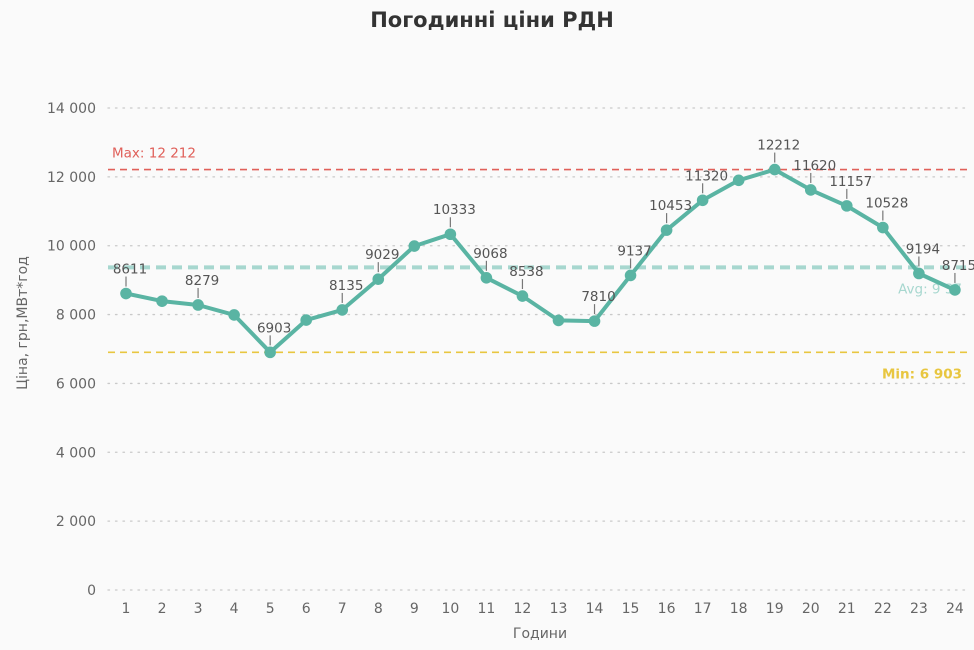  What do you see at coordinates (346, 286) in the screenshot?
I see `data-label: 8135` at bounding box center [346, 286].